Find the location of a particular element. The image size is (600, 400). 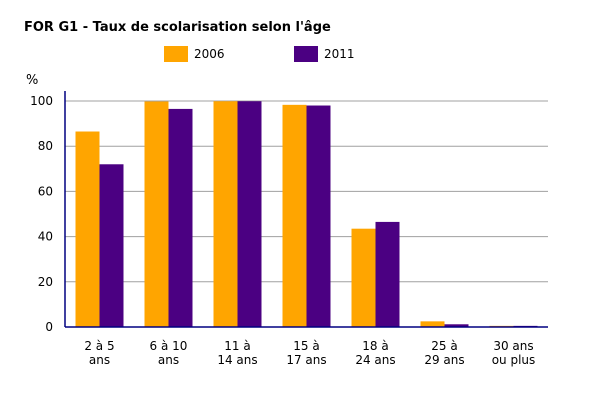

y-tick-label: 0 is located at coordinates (49, 327).